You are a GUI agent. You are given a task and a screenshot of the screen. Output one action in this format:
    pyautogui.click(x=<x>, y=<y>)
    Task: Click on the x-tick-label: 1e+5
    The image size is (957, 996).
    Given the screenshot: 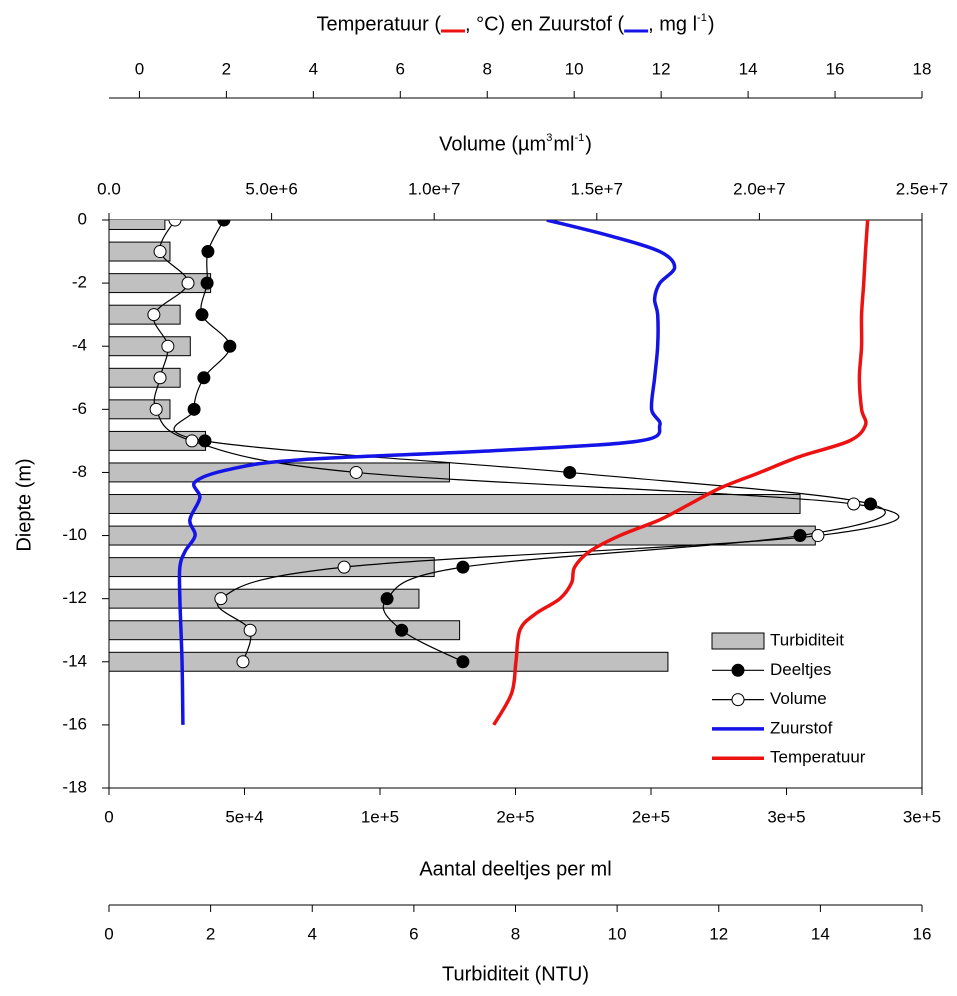 What is the action you would take?
    pyautogui.click(x=380, y=816)
    